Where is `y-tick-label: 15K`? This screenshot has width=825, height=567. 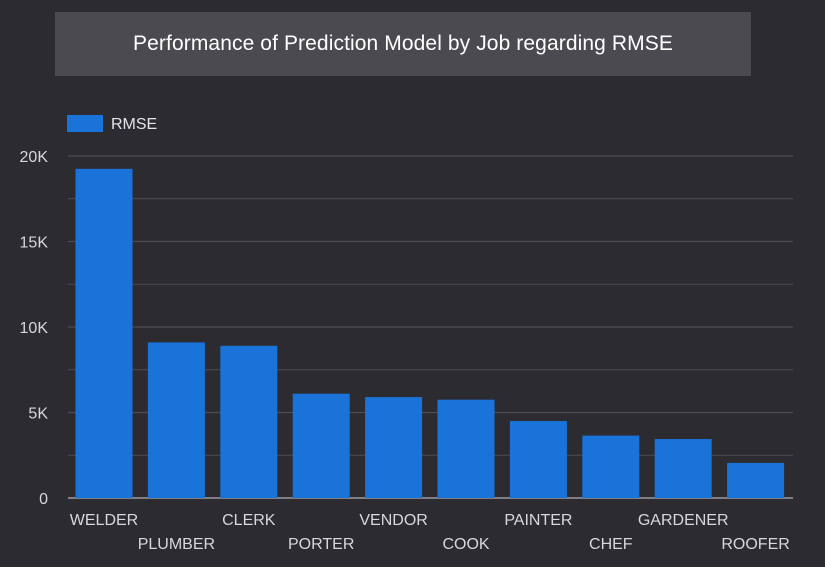 y-tick-label: 15K is located at coordinates (34, 243).